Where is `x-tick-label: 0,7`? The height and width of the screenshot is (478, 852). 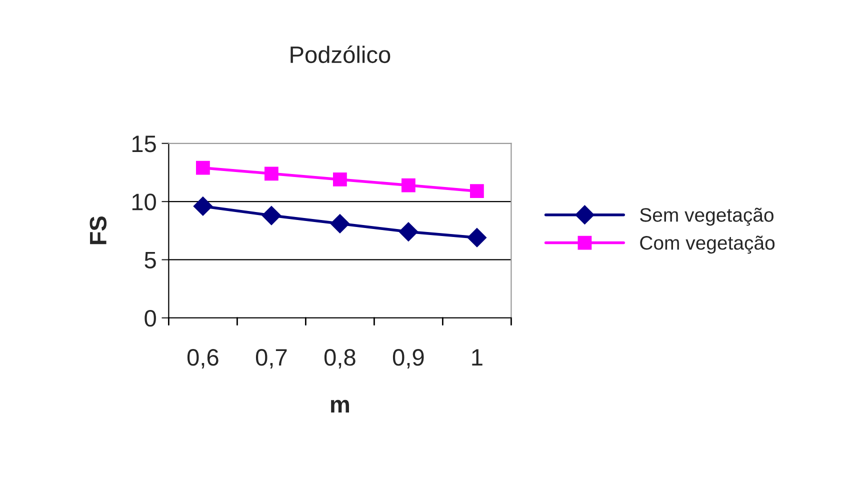
x-tick-label: 0,7 is located at coordinates (271, 359).